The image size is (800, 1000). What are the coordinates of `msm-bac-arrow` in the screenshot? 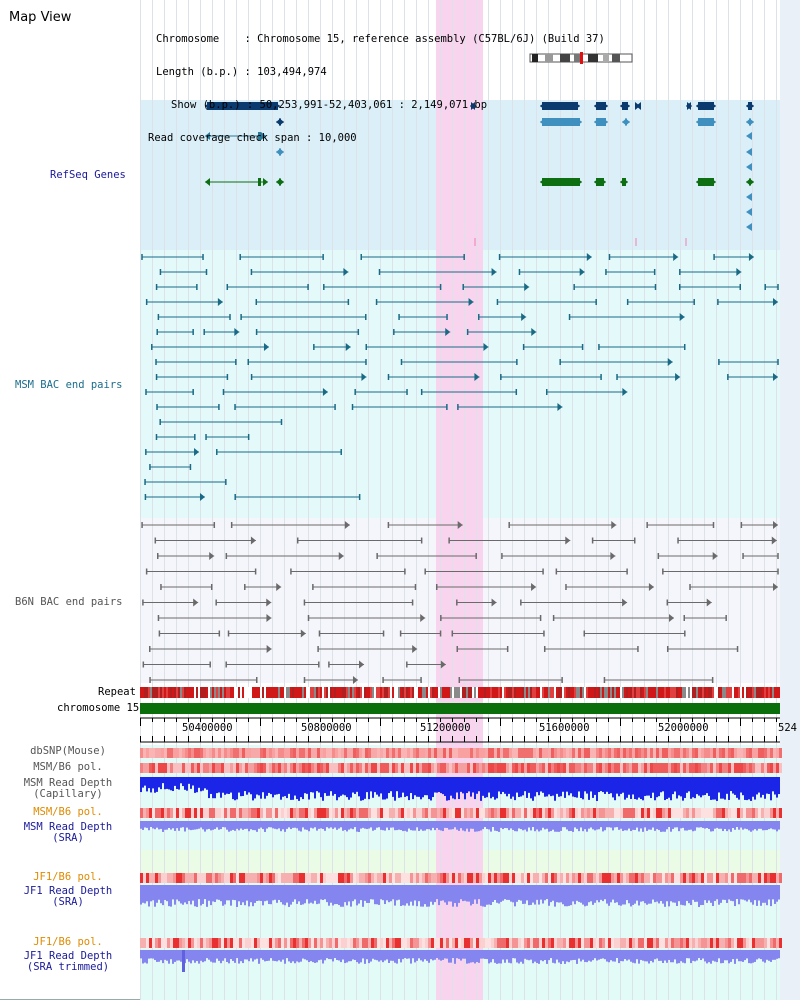 It's located at (625, 392).